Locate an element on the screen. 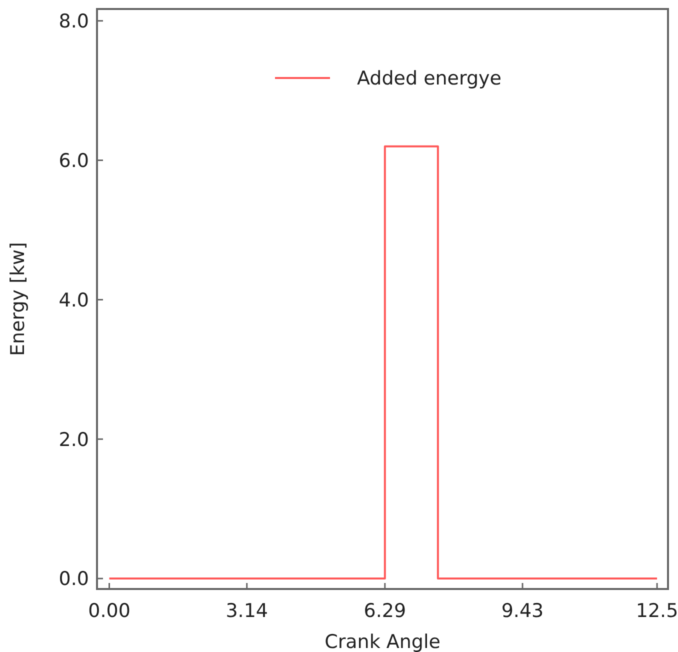 The image size is (678, 652). y-tick-label: 4.0 is located at coordinates (73, 300).